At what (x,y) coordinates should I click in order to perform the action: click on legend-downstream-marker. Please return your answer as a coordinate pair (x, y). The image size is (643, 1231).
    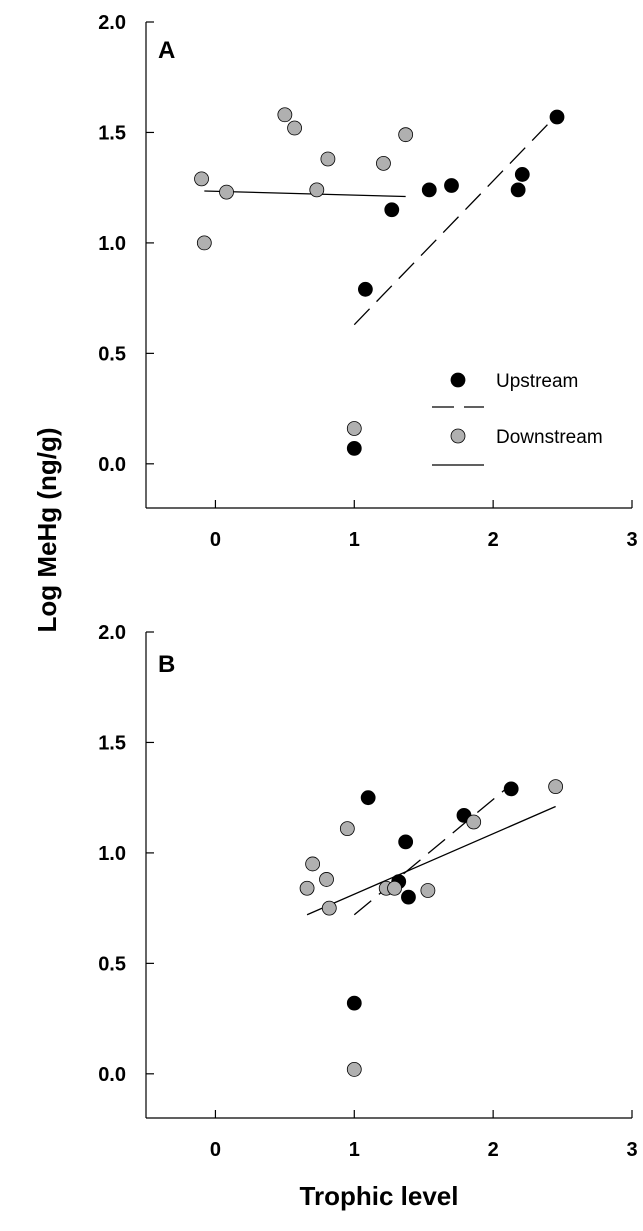
    Looking at the image, I should click on (458, 436).